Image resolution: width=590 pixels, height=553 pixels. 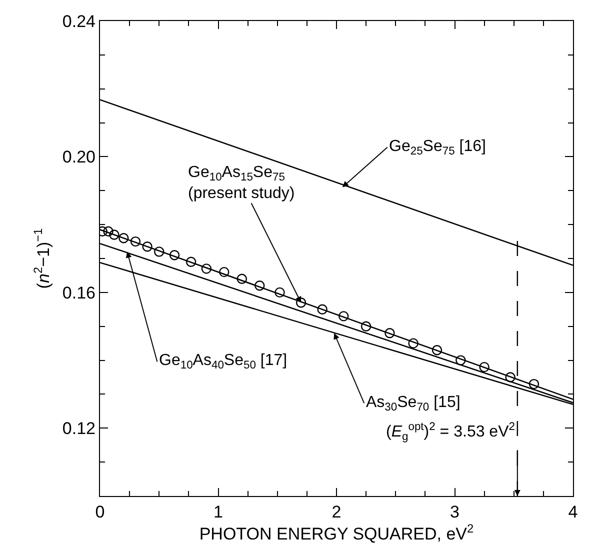 I want to click on annotation: Ge$_{10}$As$_{40}$Se$_{50}$ [17], so click(x=223, y=362).